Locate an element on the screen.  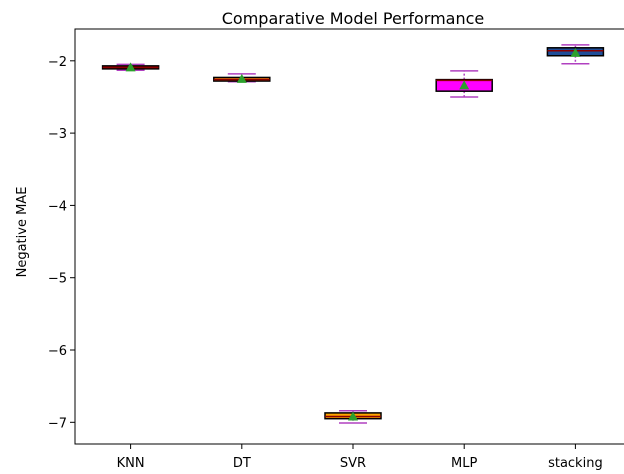
box-group-mlp is located at coordinates (464, 84).